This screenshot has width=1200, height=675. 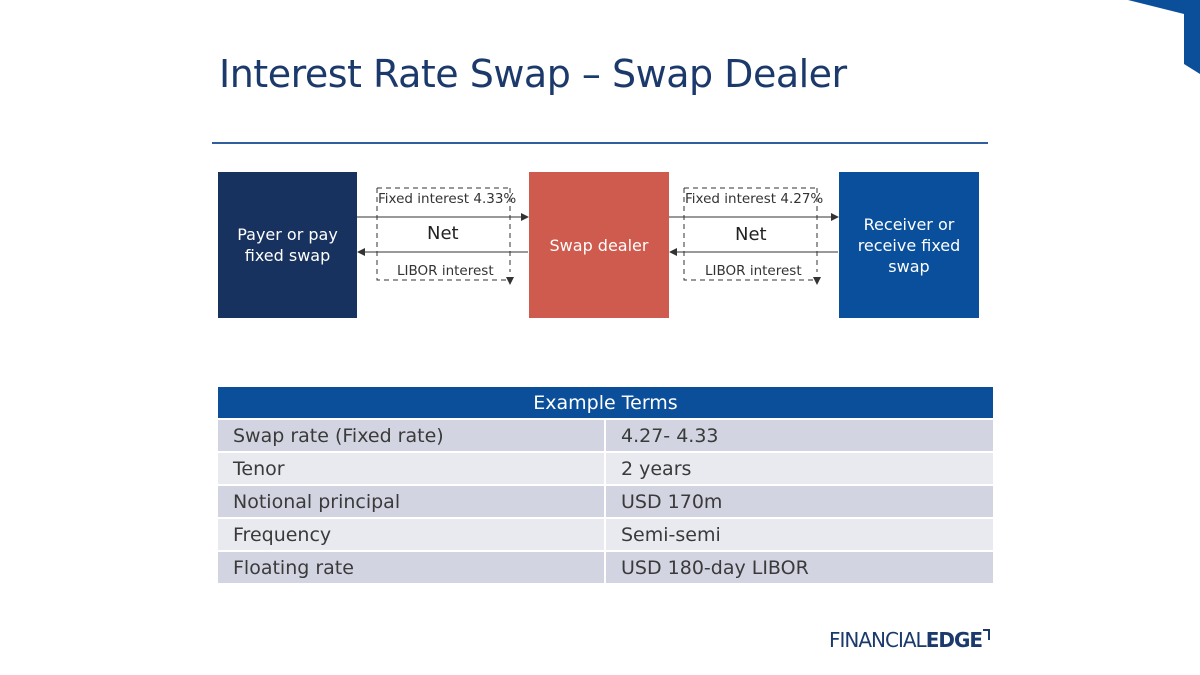 What do you see at coordinates (909, 245) in the screenshot?
I see `receiver-box: Receiver or receive fixed swap` at bounding box center [909, 245].